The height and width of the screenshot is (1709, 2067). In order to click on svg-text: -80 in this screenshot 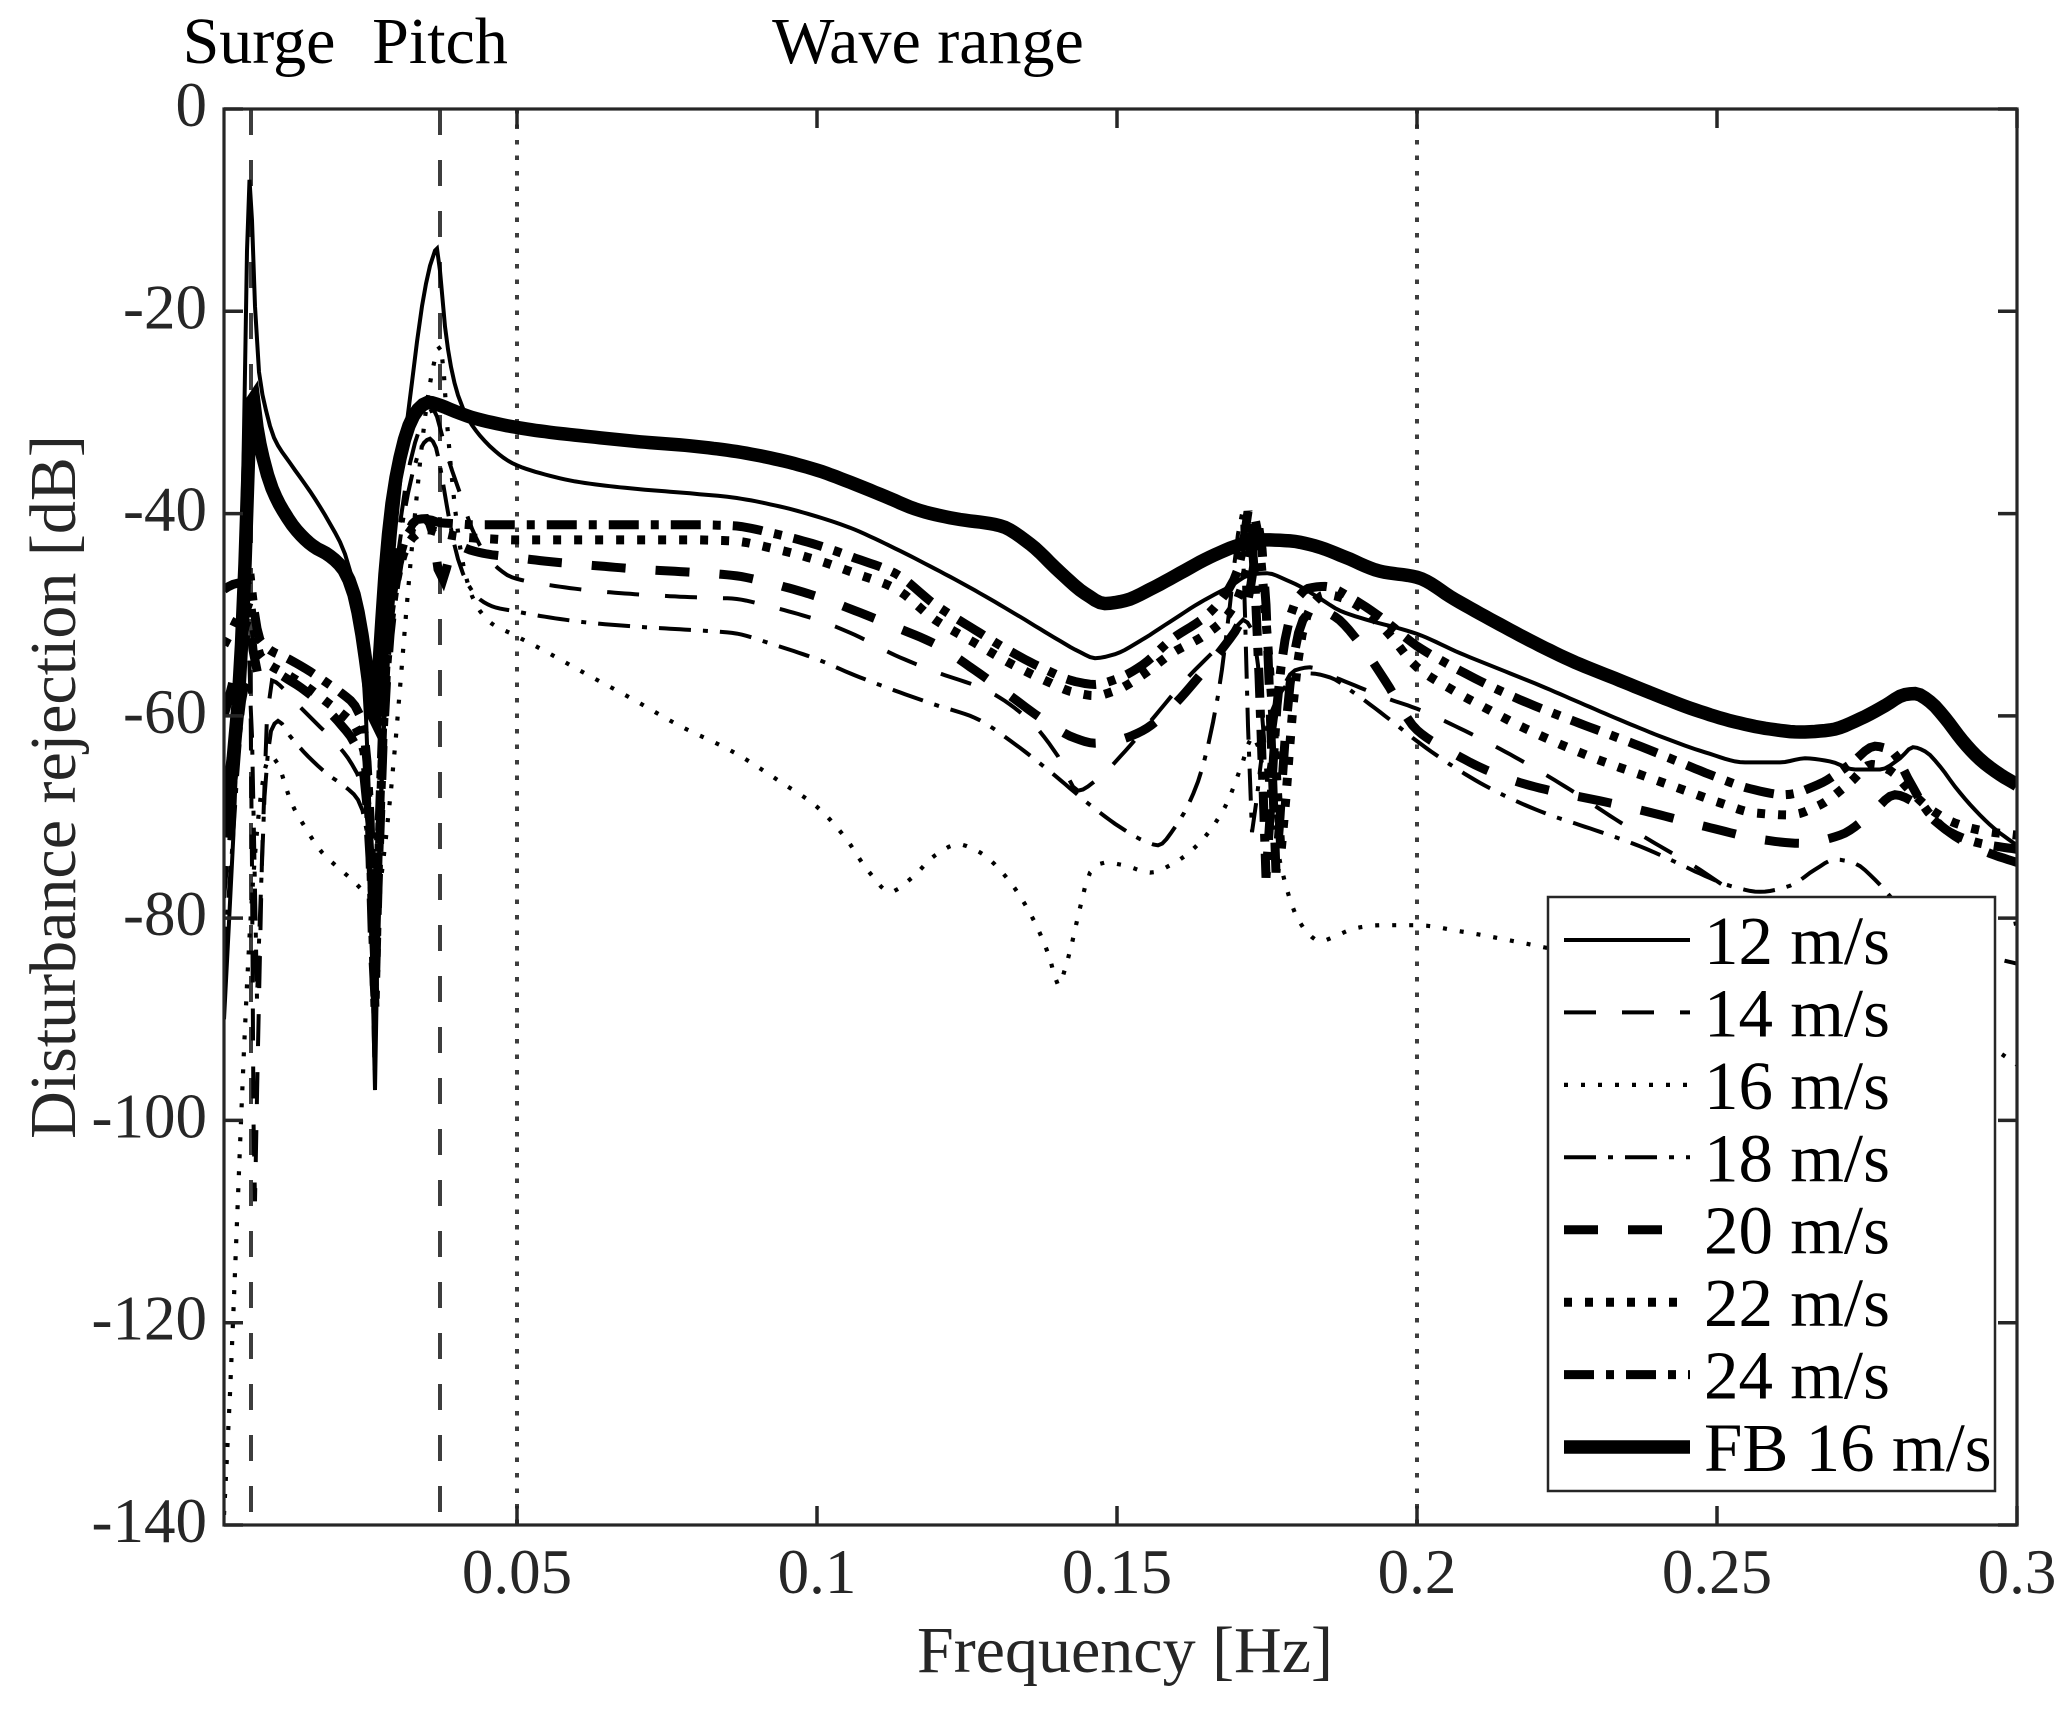, I will do `click(165, 914)`.